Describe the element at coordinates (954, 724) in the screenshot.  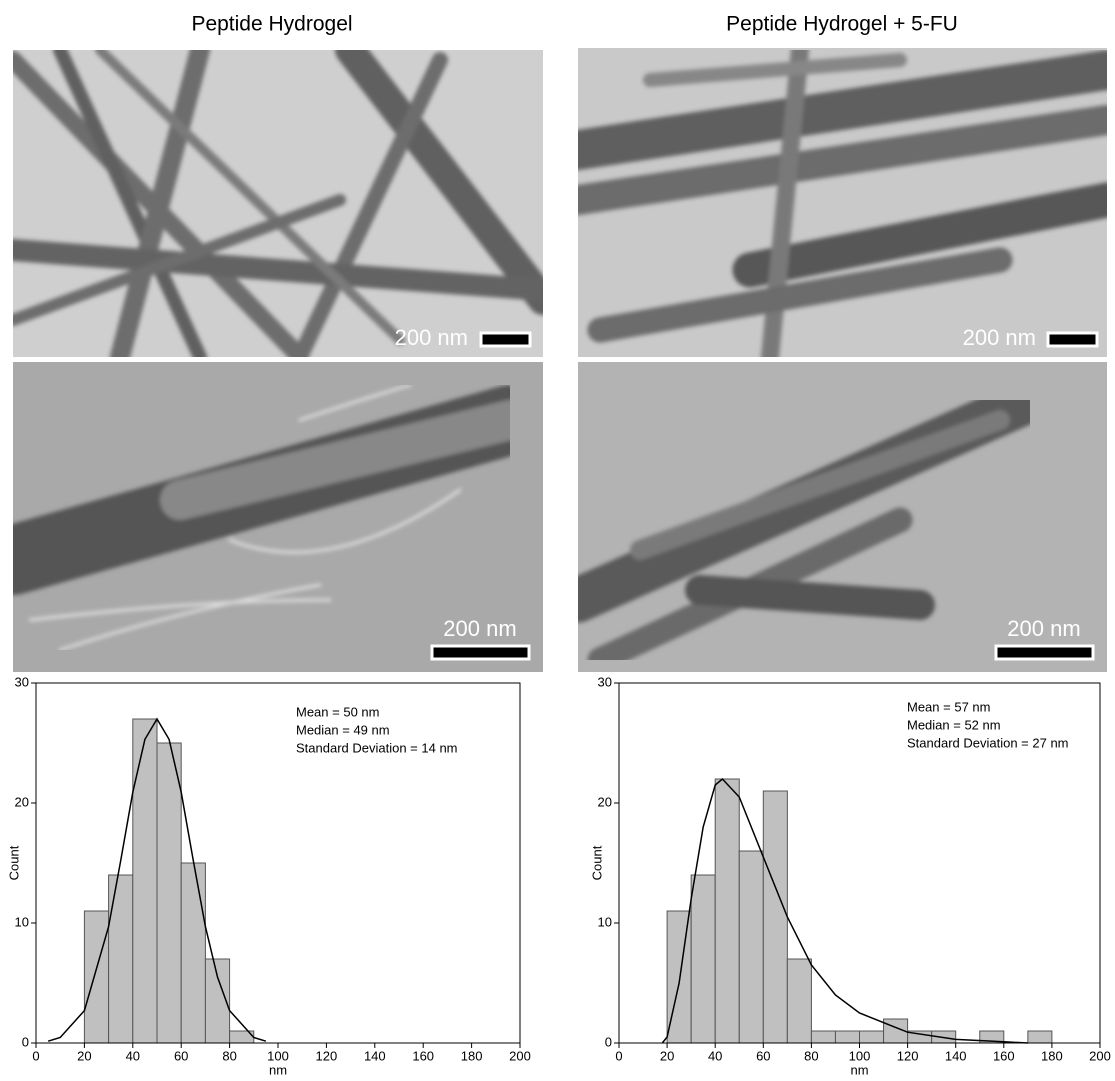
I see `annotation: Median = 52 nm` at that location.